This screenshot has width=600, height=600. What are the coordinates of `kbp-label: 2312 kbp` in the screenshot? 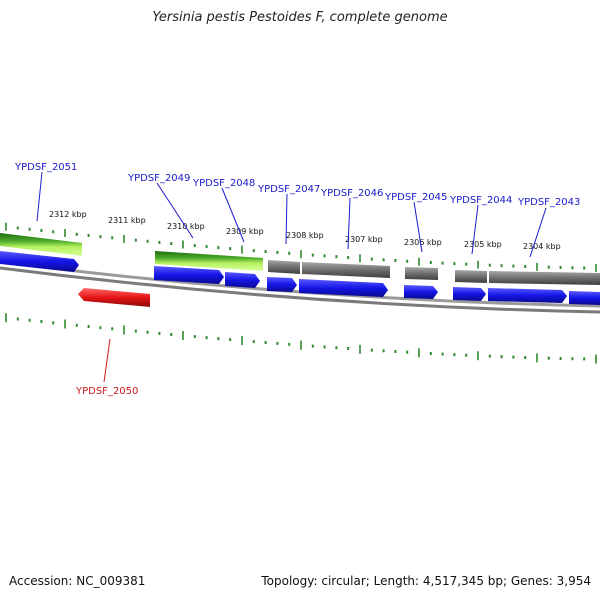 It's located at (68, 214).